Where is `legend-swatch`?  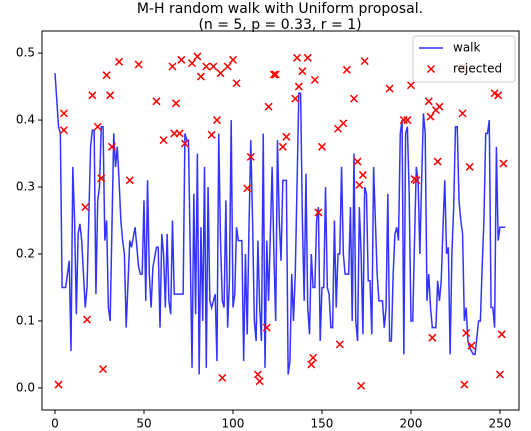 legend-swatch is located at coordinates (431, 69).